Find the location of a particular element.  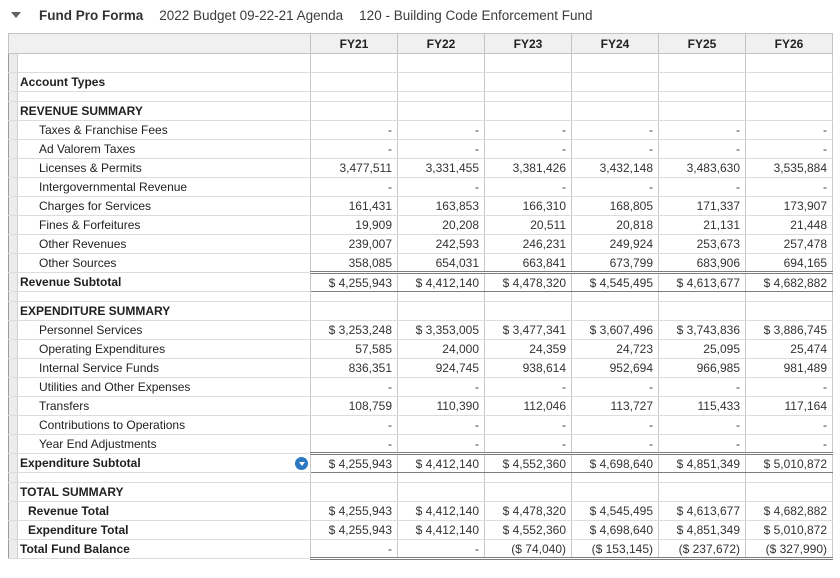

row-label: Ad Valorem Taxes is located at coordinates (164, 149).